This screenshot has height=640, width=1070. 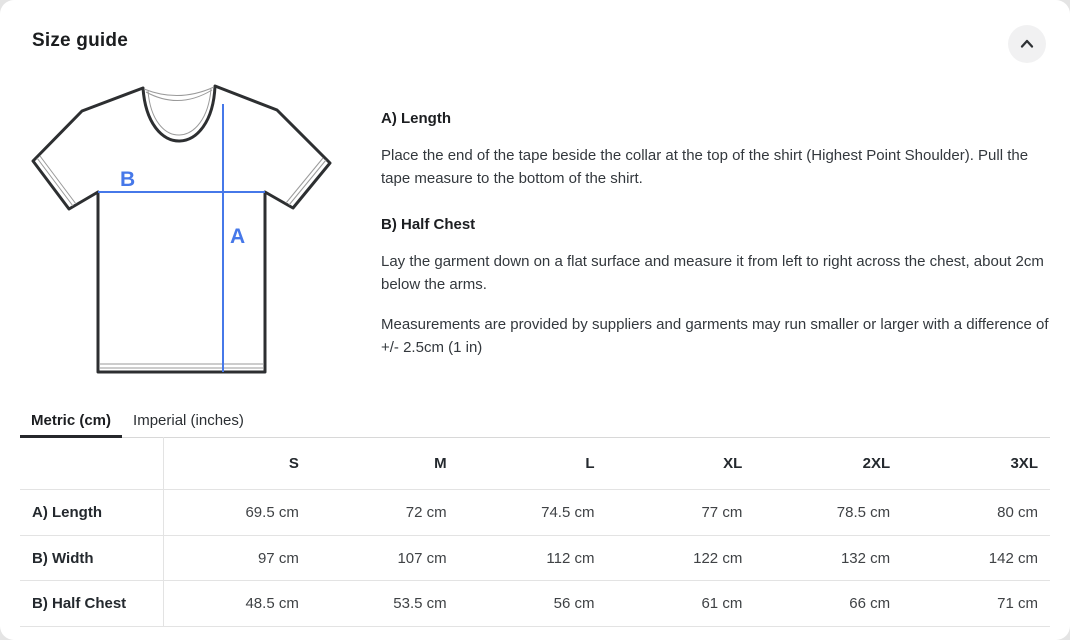 What do you see at coordinates (976, 558) in the screenshot?
I see `table-cell: 142 cm` at bounding box center [976, 558].